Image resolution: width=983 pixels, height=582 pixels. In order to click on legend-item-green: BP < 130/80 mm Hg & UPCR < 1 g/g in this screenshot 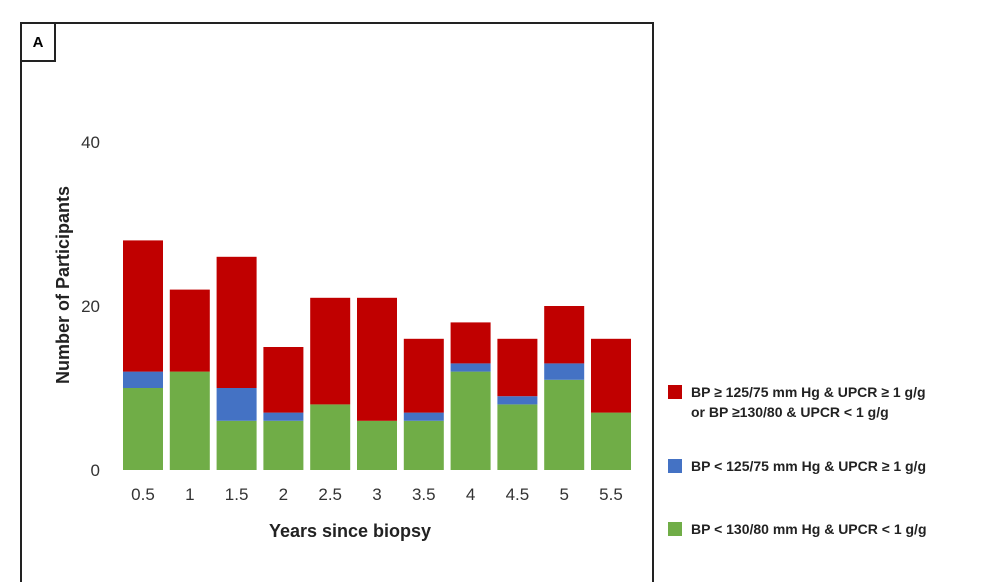, I will do `click(797, 529)`.